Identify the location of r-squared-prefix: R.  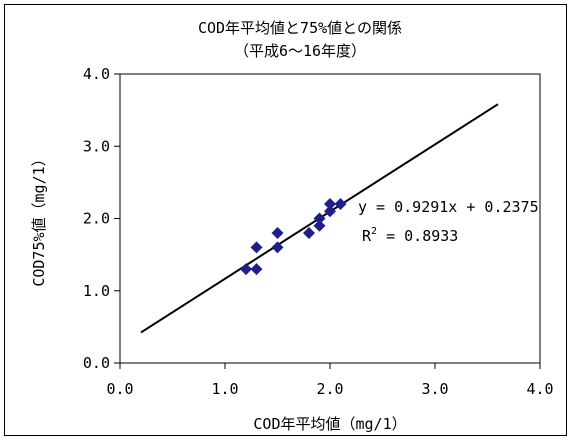
(367, 236).